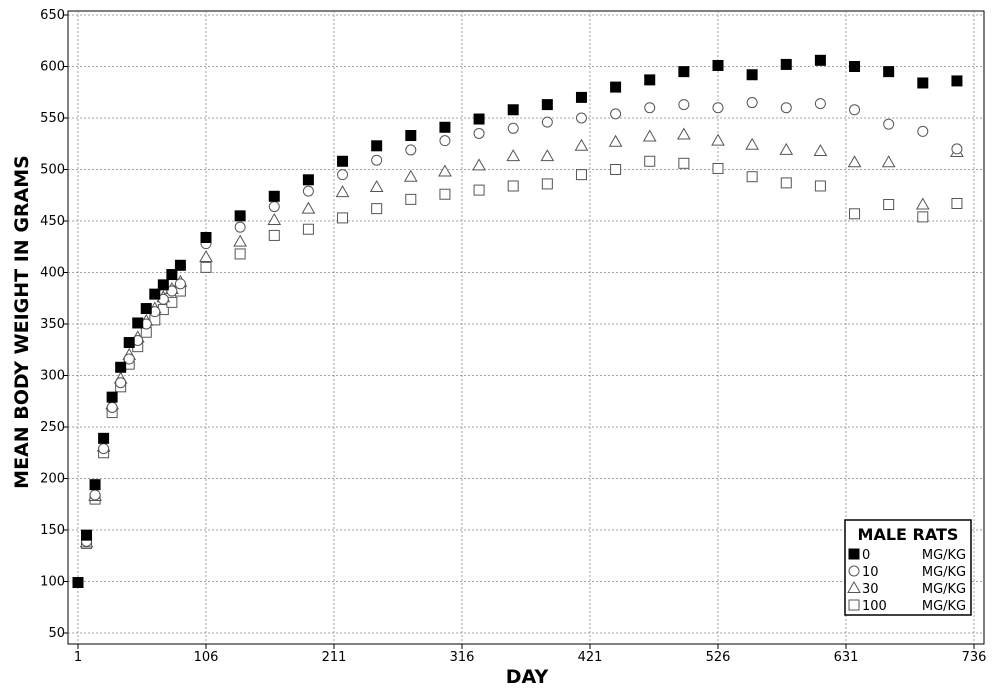  Describe the element at coordinates (974, 657) in the screenshot. I see `x-tick-label: 736` at that location.